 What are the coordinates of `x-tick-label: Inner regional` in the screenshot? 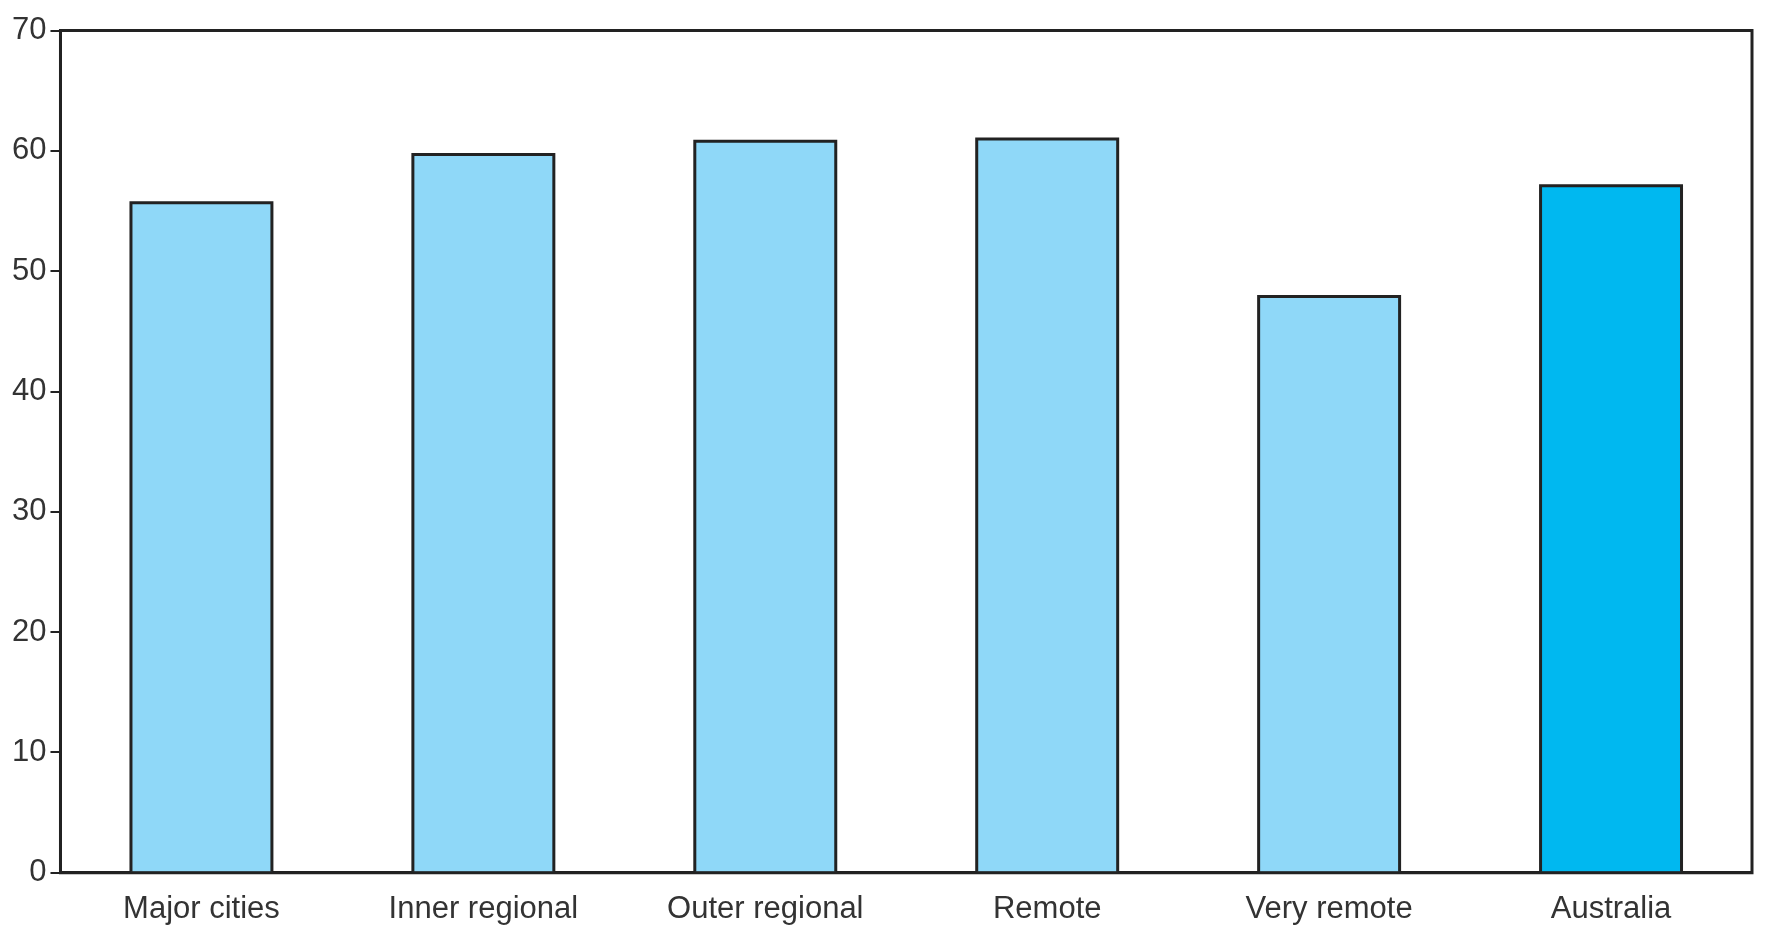 It's located at (483, 907).